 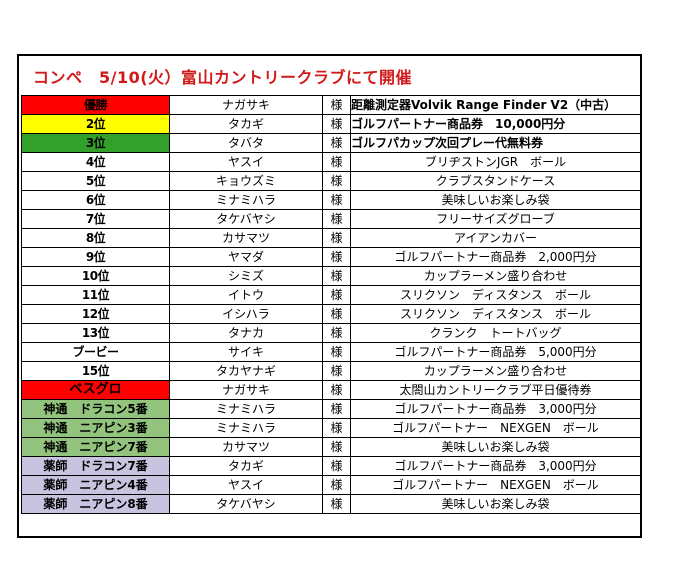 What do you see at coordinates (95, 333) in the screenshot?
I see `rank-cell: 13位` at bounding box center [95, 333].